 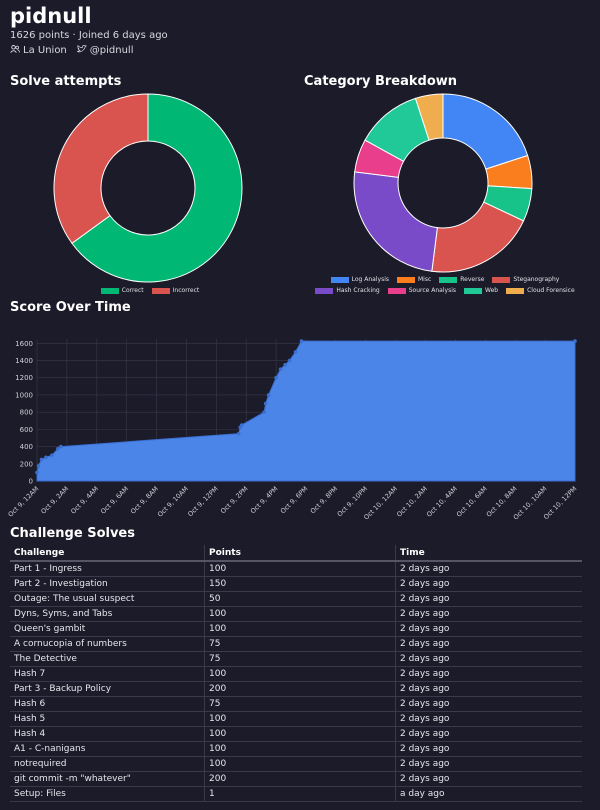 I want to click on challenge-name: Queen's gambit, so click(x=107, y=629).